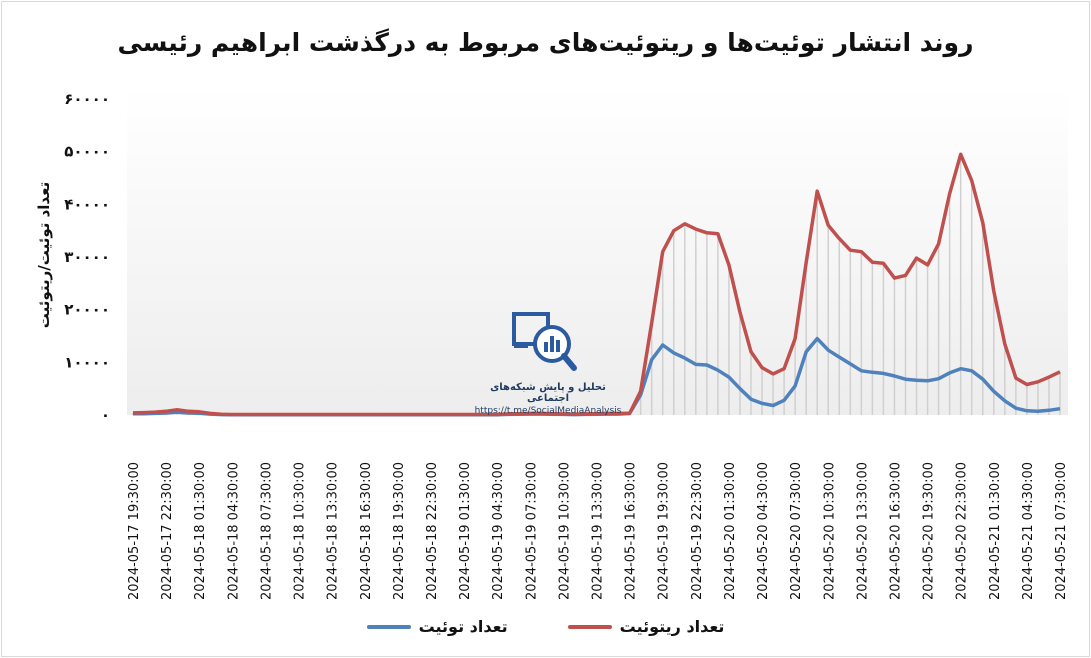 The image size is (1091, 658). Describe the element at coordinates (564, 531) in the screenshot. I see `x-tick-label: 2024-05-19 10:30:00` at that location.